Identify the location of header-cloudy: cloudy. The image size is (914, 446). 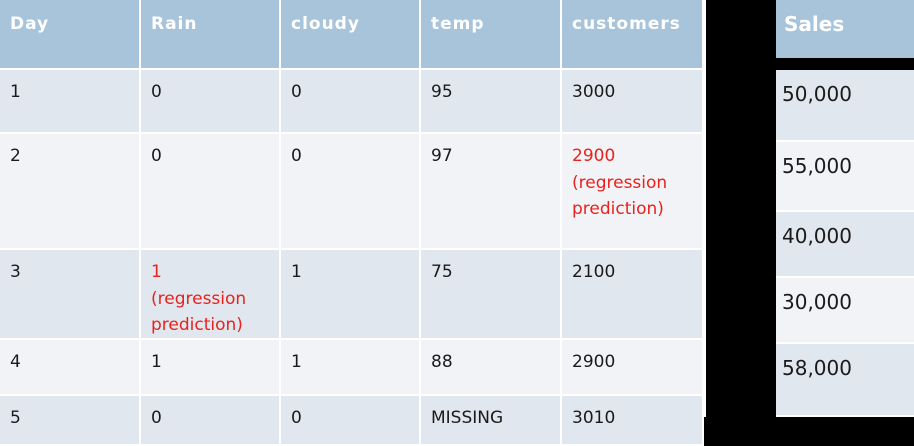
(350, 35).